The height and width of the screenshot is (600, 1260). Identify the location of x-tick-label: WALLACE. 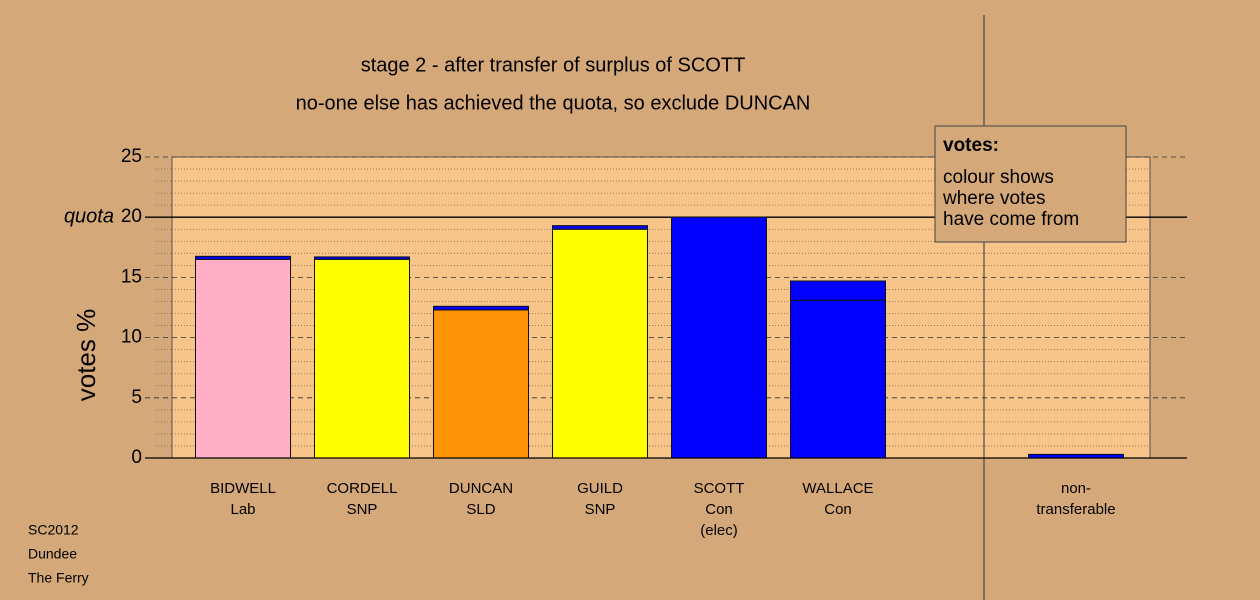
(837, 488).